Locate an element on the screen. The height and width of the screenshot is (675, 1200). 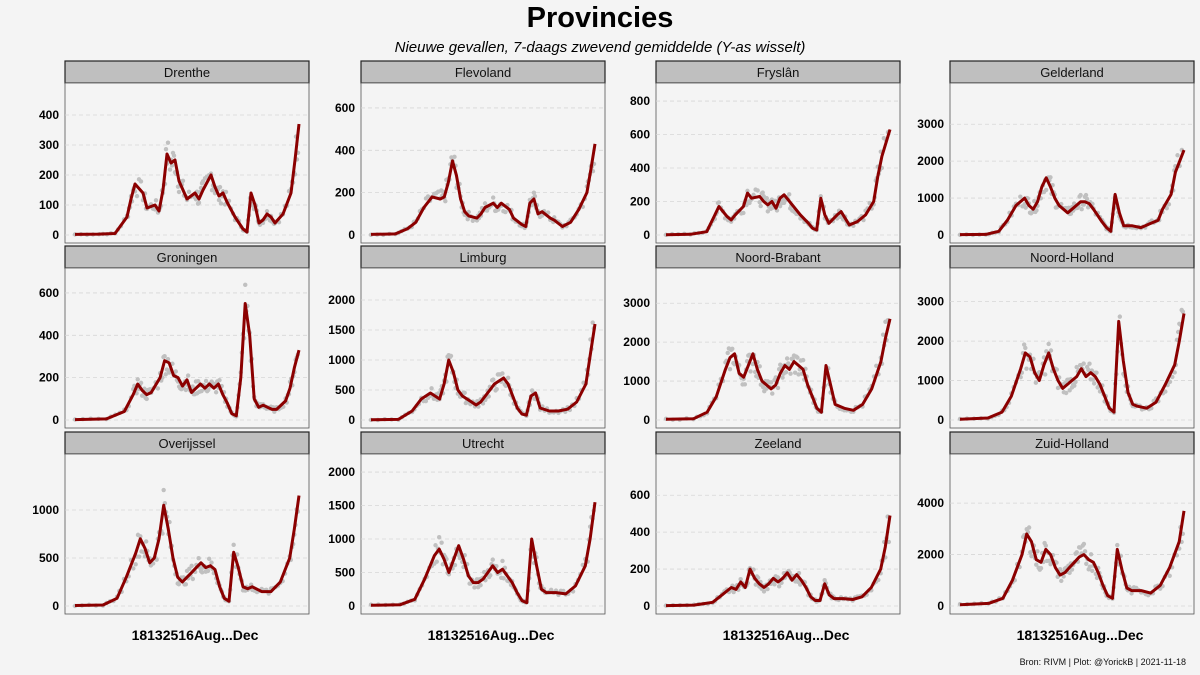
panel-zuid-holland: Zuid-Holland 0 2000 4000 18132516Aug...Dec is located at coordinates (1056, 537).